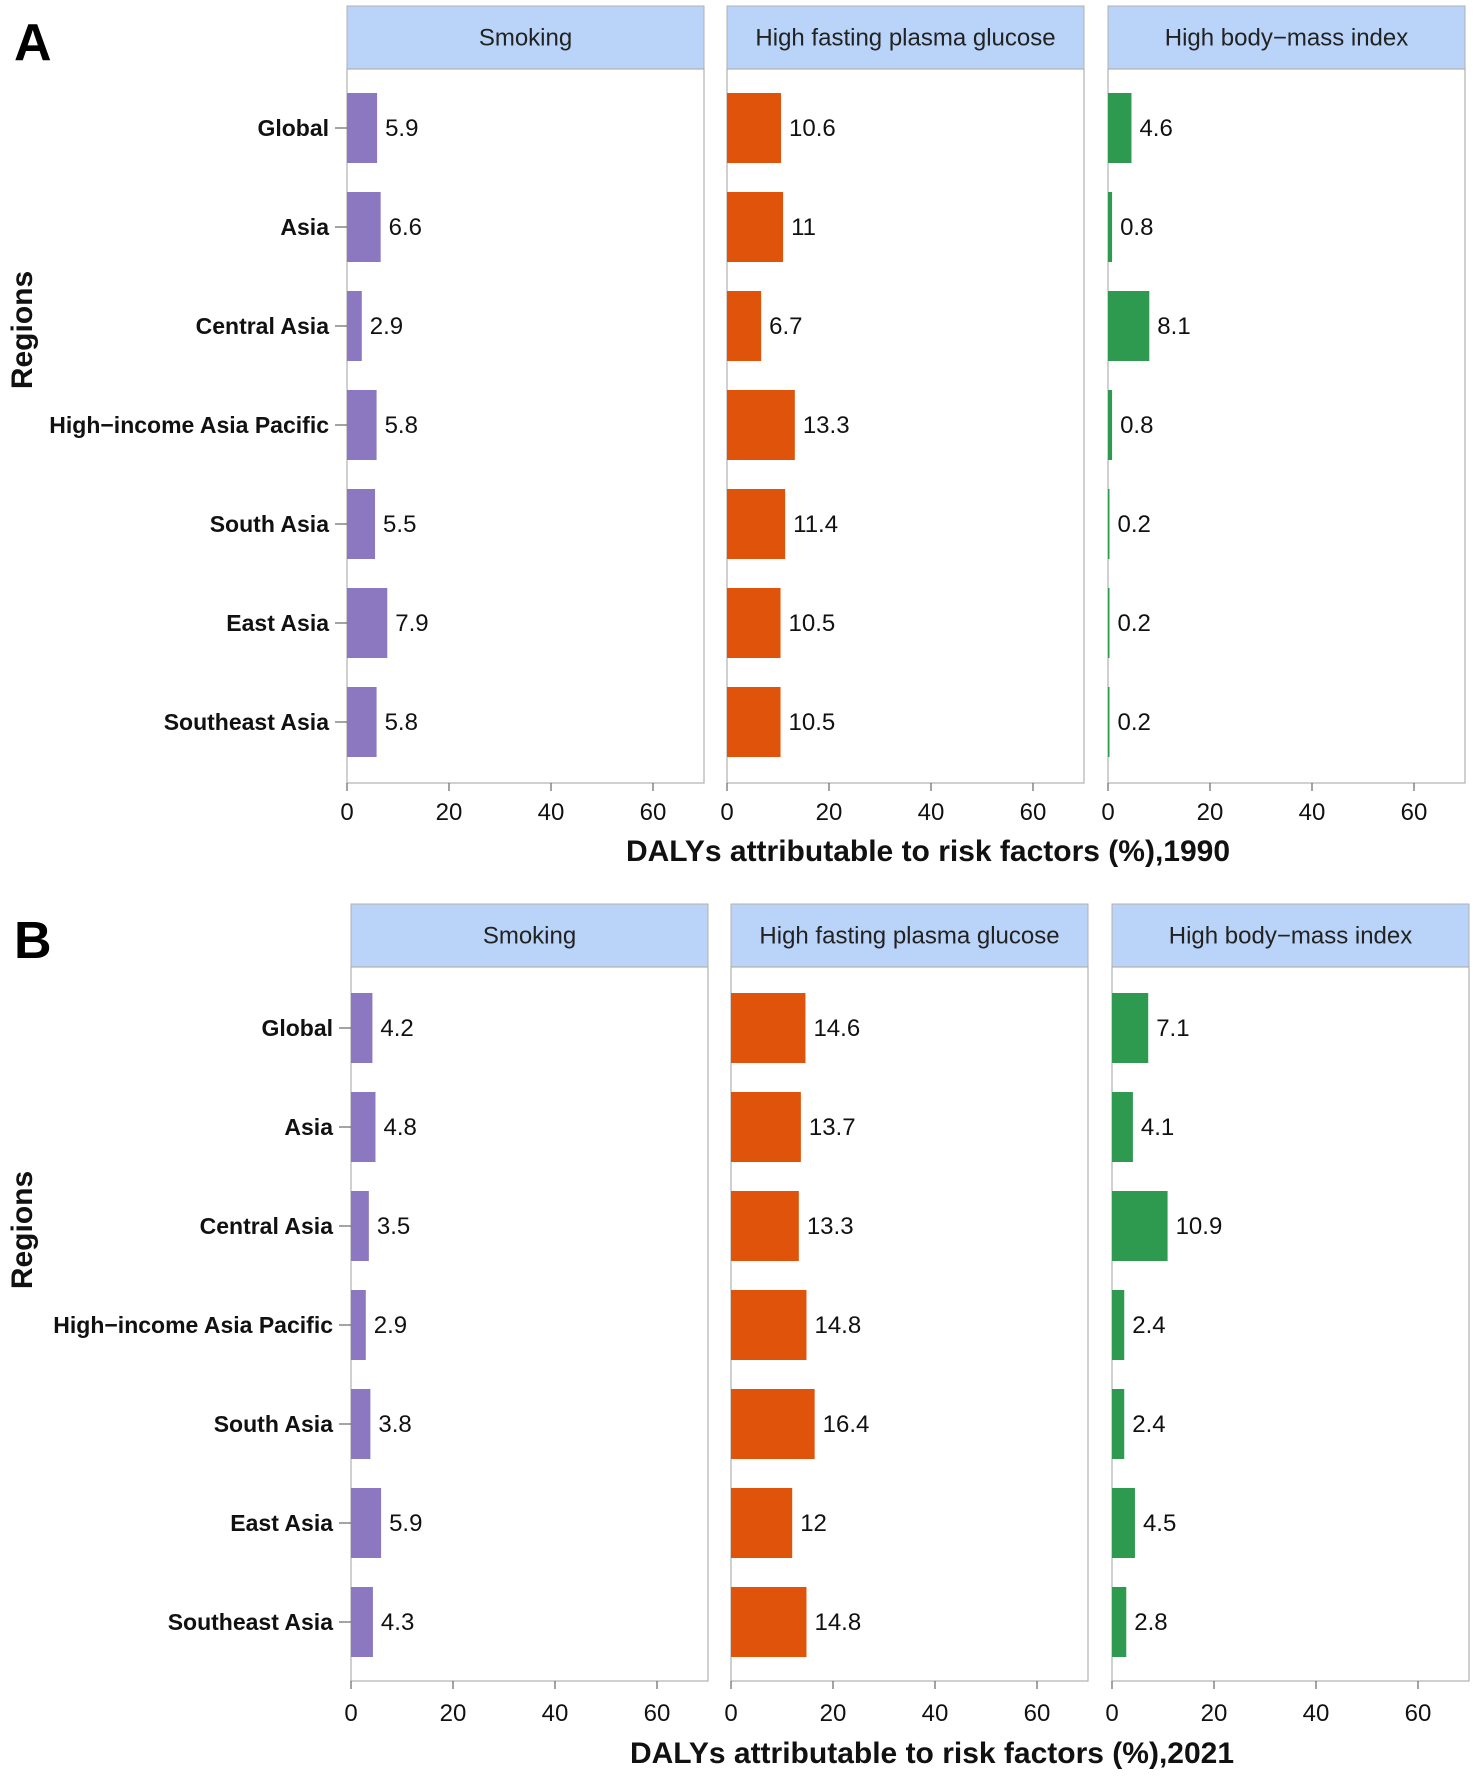 The height and width of the screenshot is (1778, 1477). Describe the element at coordinates (449, 812) in the screenshot. I see `panel-a-smoking-x-tick-label: 20` at that location.